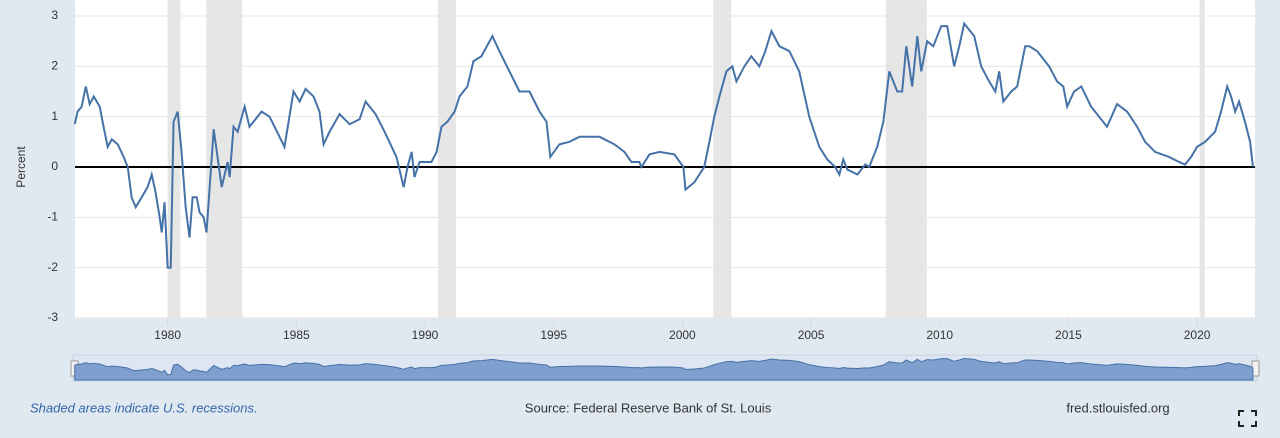 The image size is (1280, 438). Describe the element at coordinates (1068, 335) in the screenshot. I see `x-tick-label: 2015` at that location.